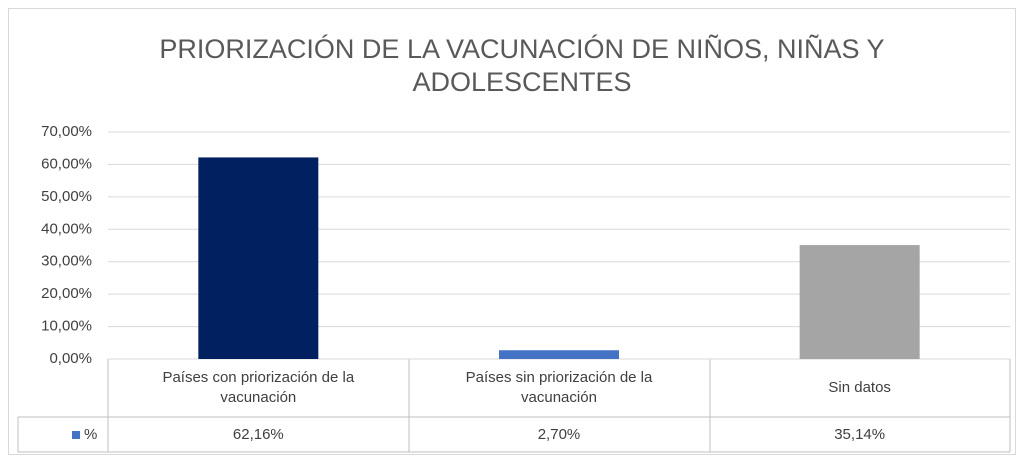 The height and width of the screenshot is (463, 1024). What do you see at coordinates (66, 293) in the screenshot?
I see `y-tick-label: 20,00%` at bounding box center [66, 293].